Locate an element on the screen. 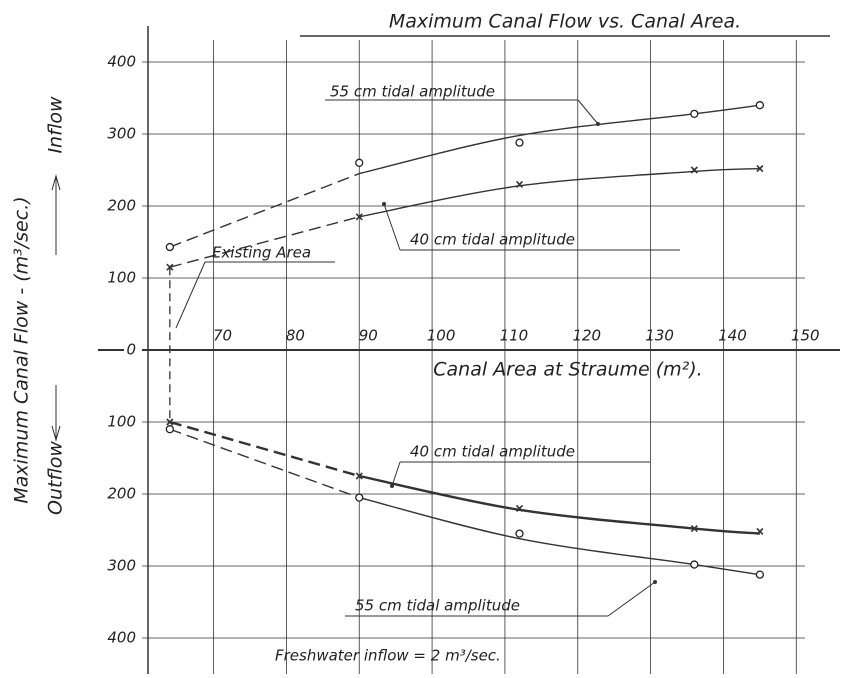  x-tick-label: 140 is located at coordinates (732, 336).